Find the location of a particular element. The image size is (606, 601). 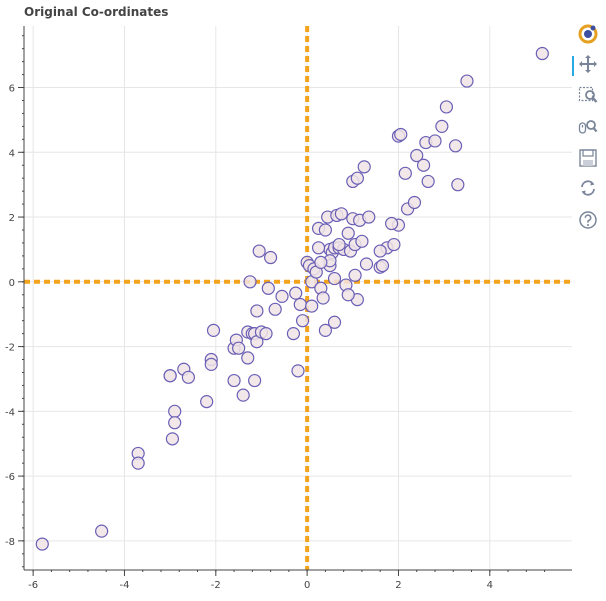

chart-toolbar is located at coordinates (588, 142).